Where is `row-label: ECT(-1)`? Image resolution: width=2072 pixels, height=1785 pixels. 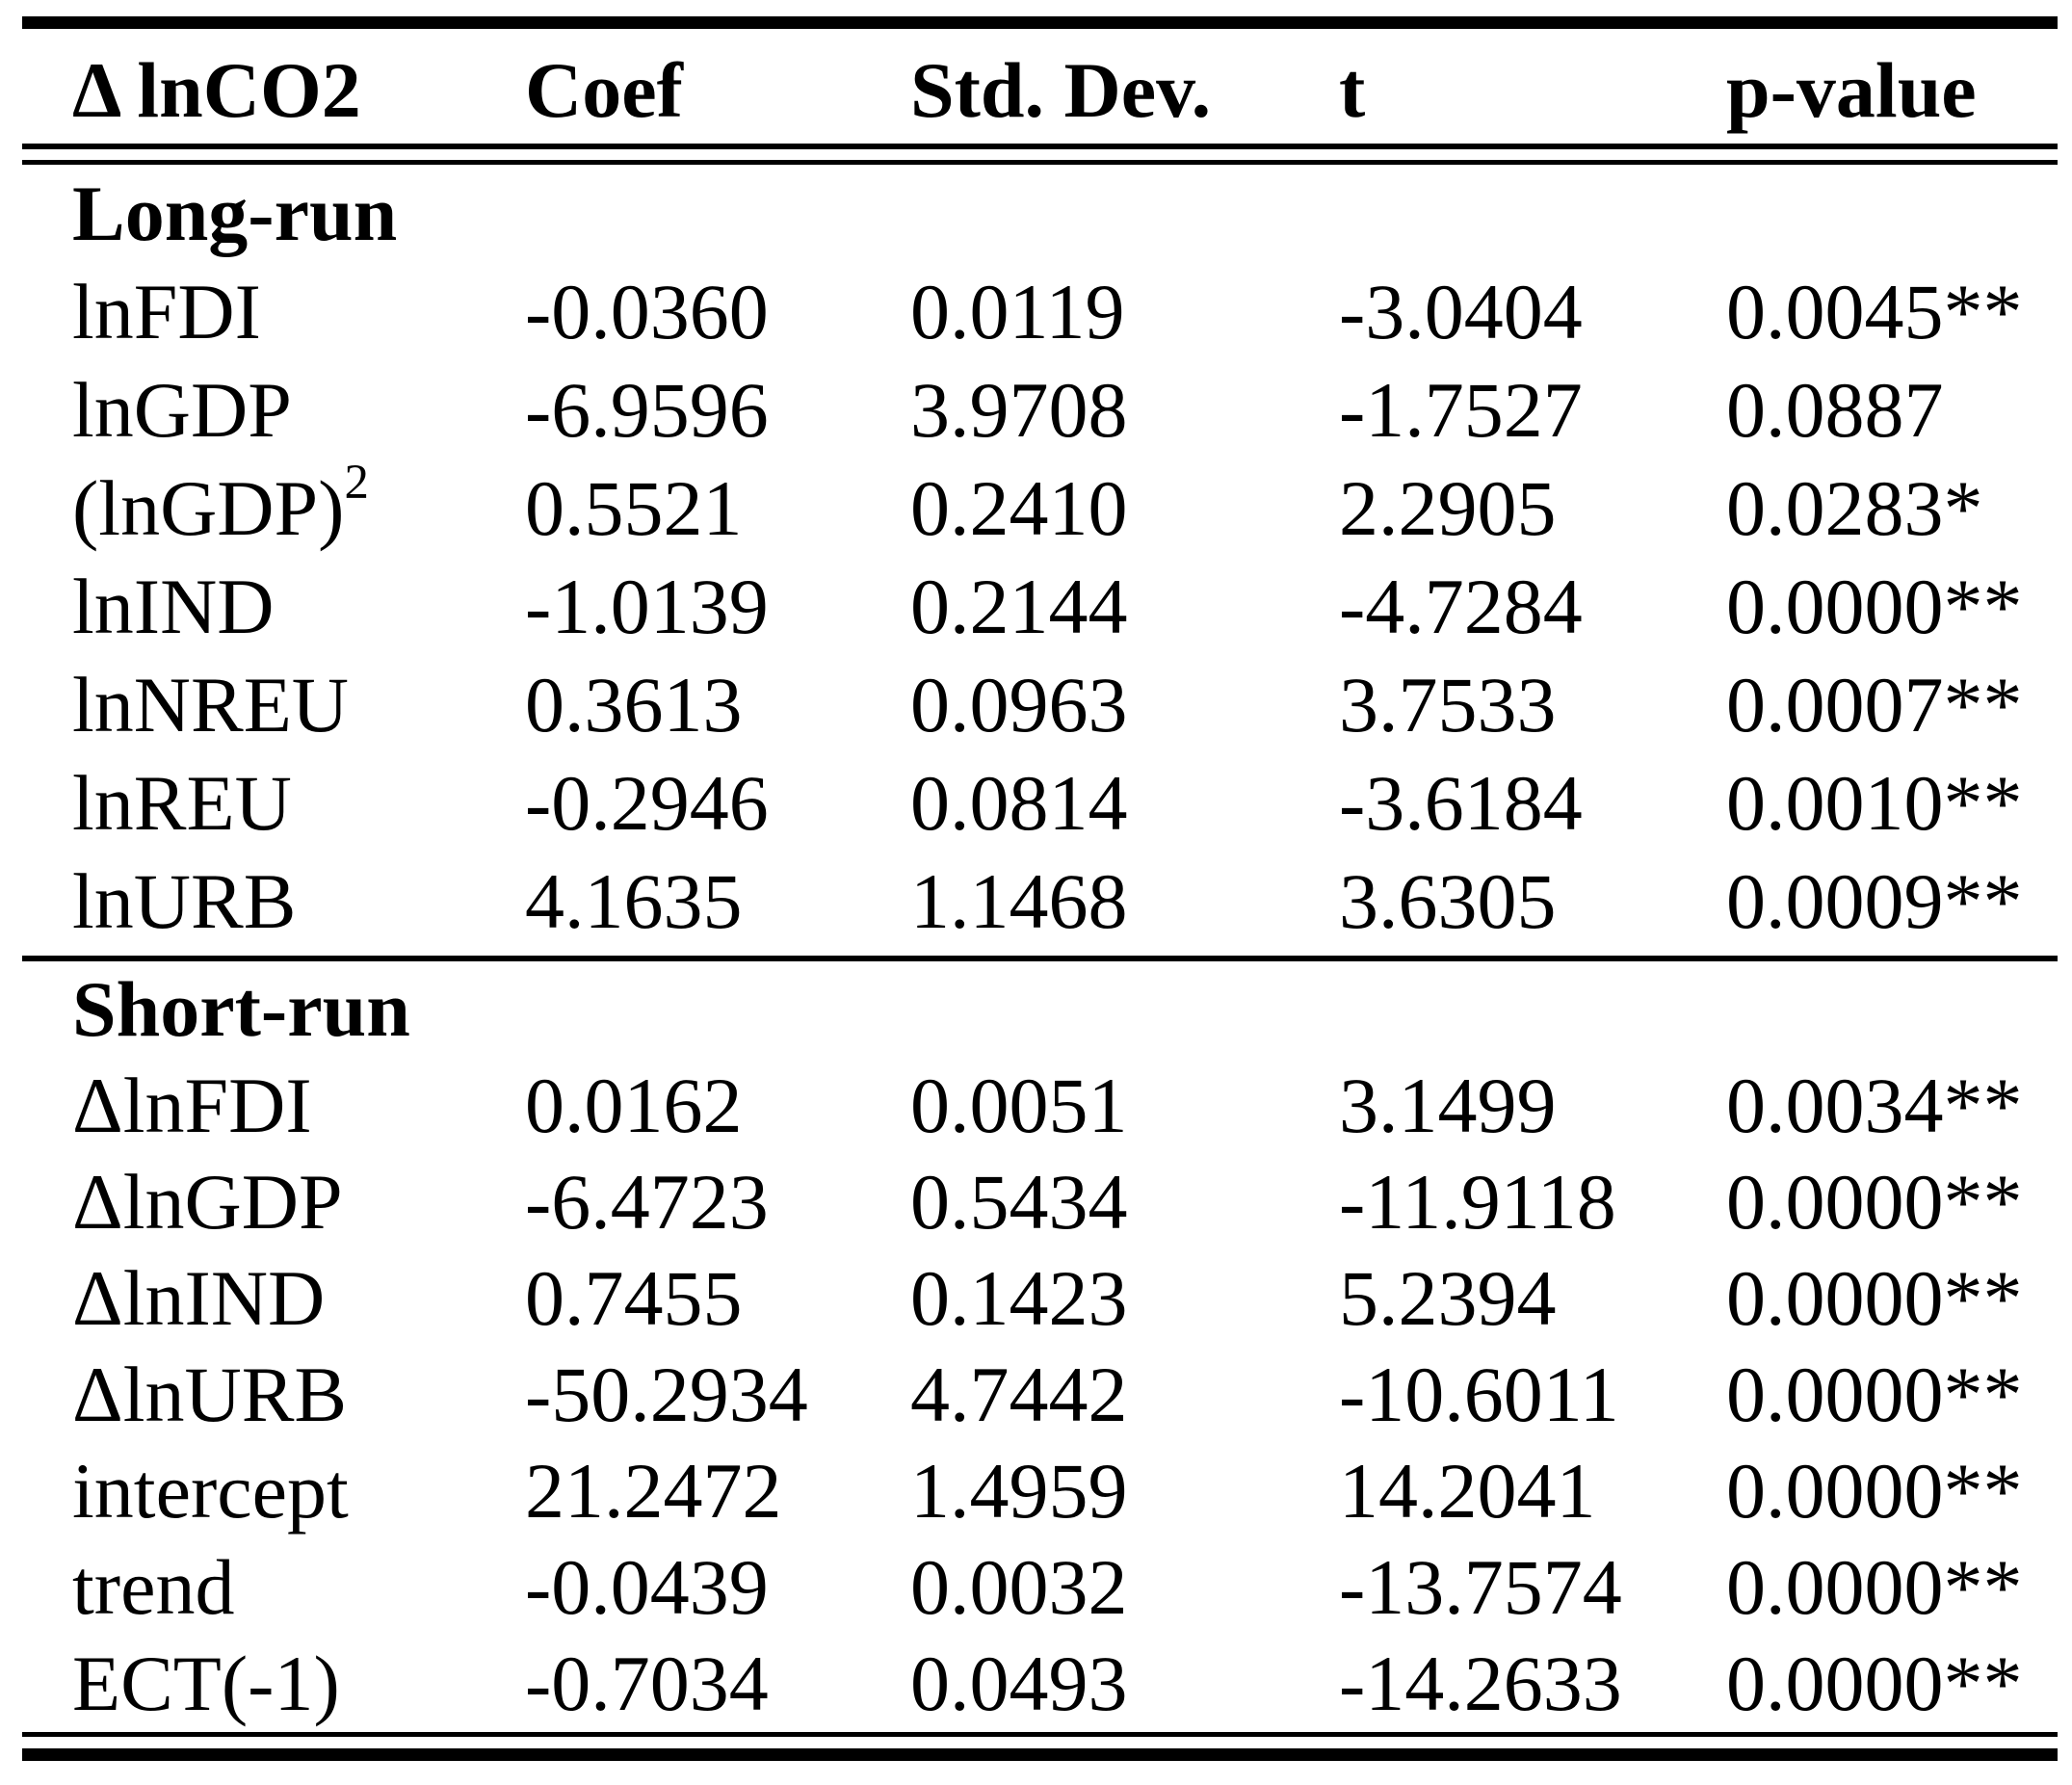 row-label: ECT(-1) is located at coordinates (206, 1683).